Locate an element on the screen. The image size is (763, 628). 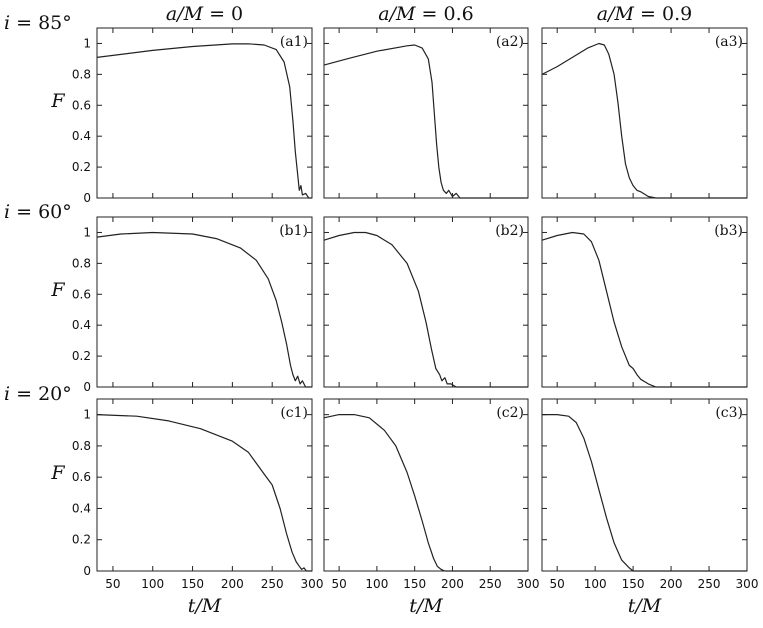
panel-b3: (b3) is located at coordinates (644, 302).